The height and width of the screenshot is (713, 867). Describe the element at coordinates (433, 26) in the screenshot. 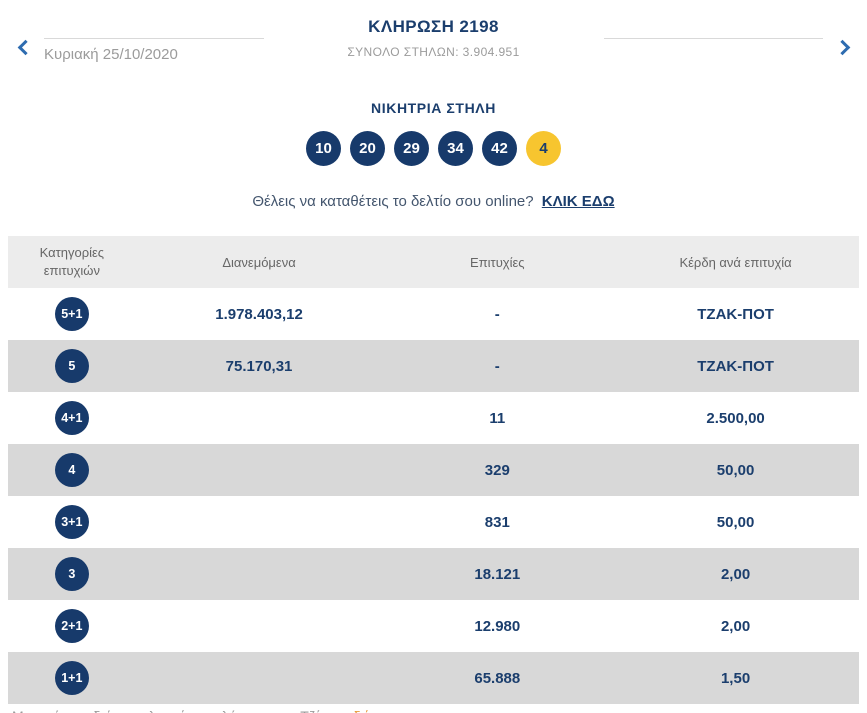

I see `draw-title: ΚΛΗΡΩΣΗ 2198` at that location.